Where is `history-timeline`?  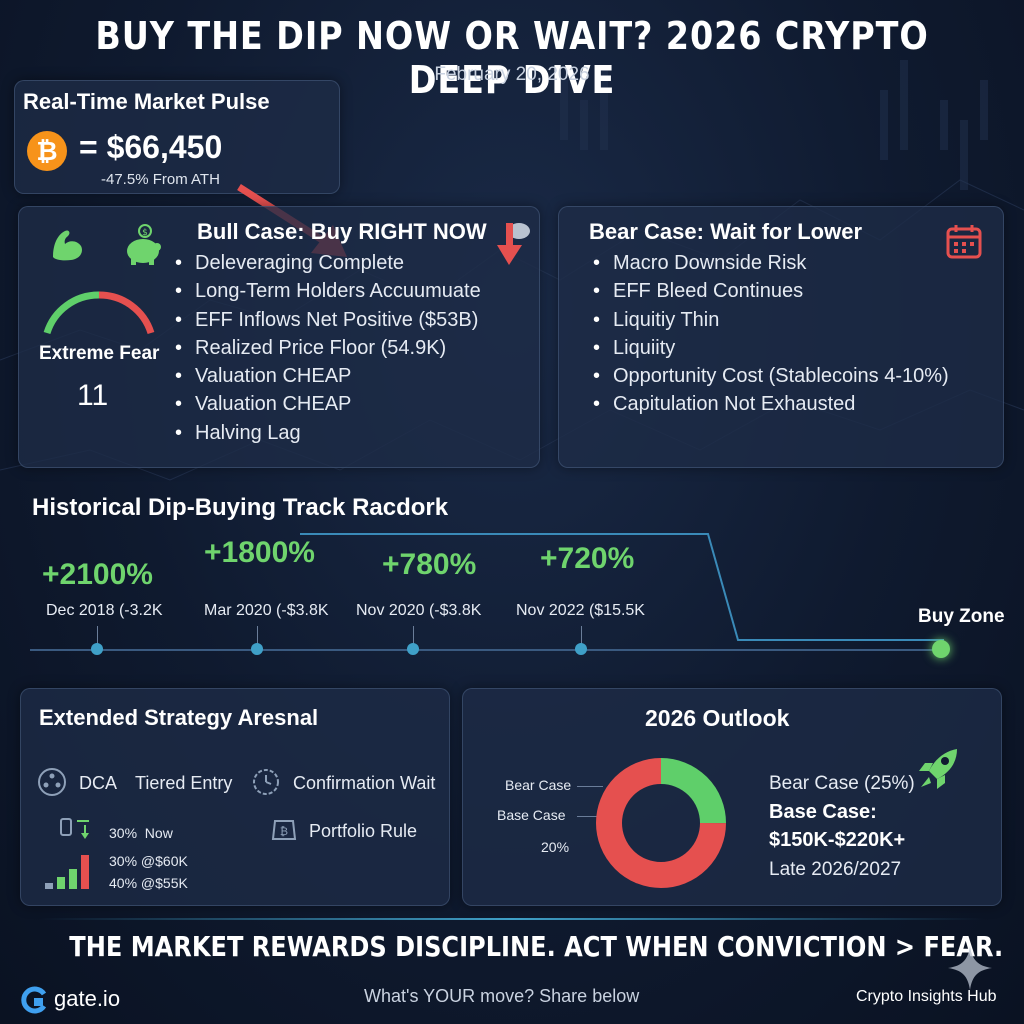 history-timeline is located at coordinates (487, 592).